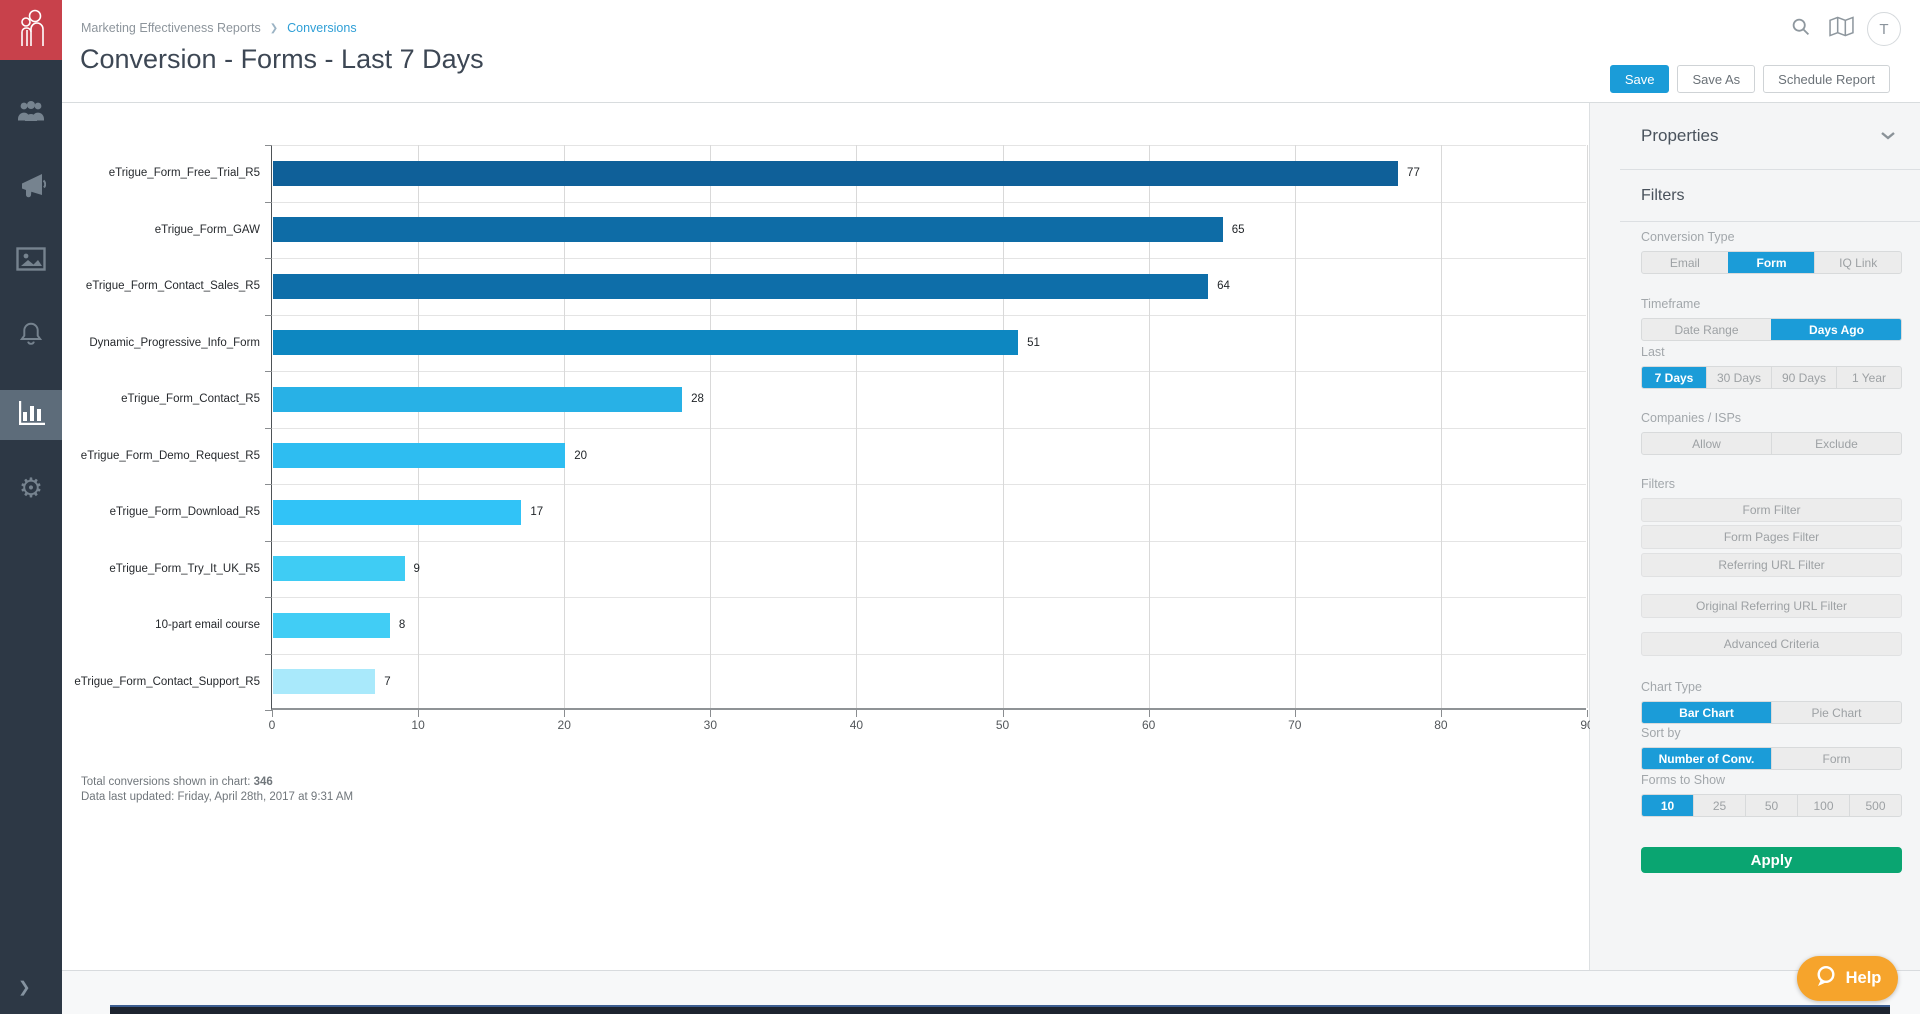 The width and height of the screenshot is (1920, 1014). Describe the element at coordinates (1771, 565) in the screenshot. I see `filter-button-referring-url-filter: Referring URL Filter` at that location.